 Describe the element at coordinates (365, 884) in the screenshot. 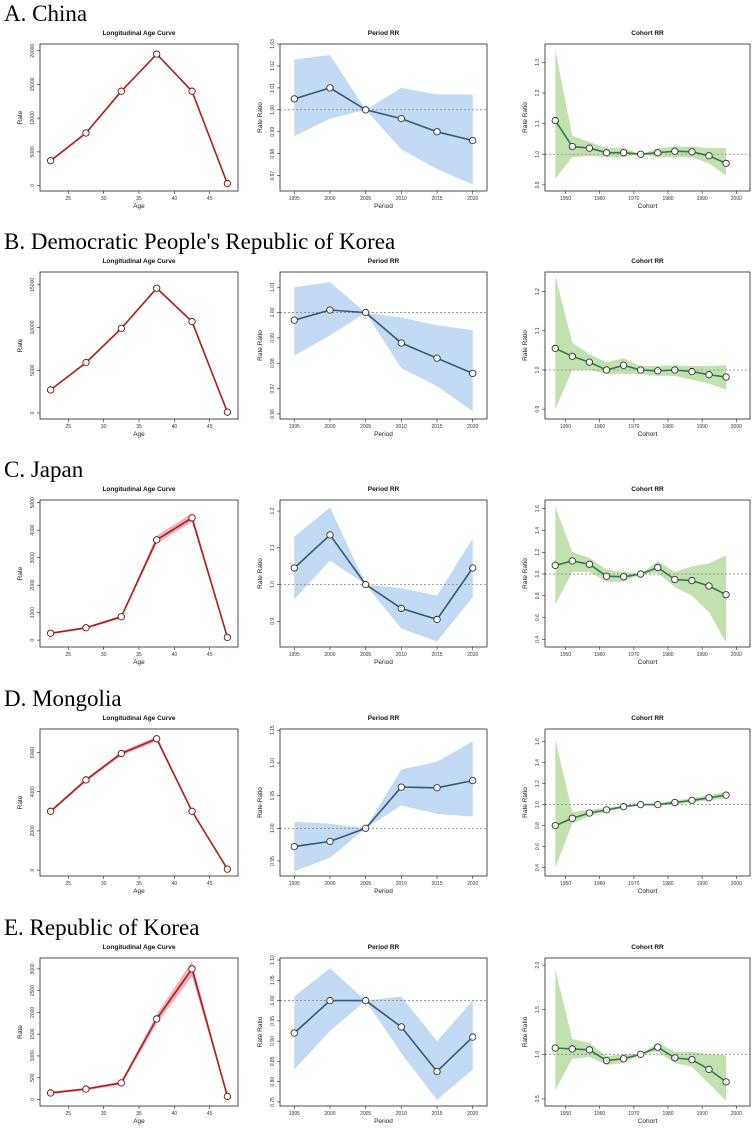

I see `x-tick-label: 2005` at that location.